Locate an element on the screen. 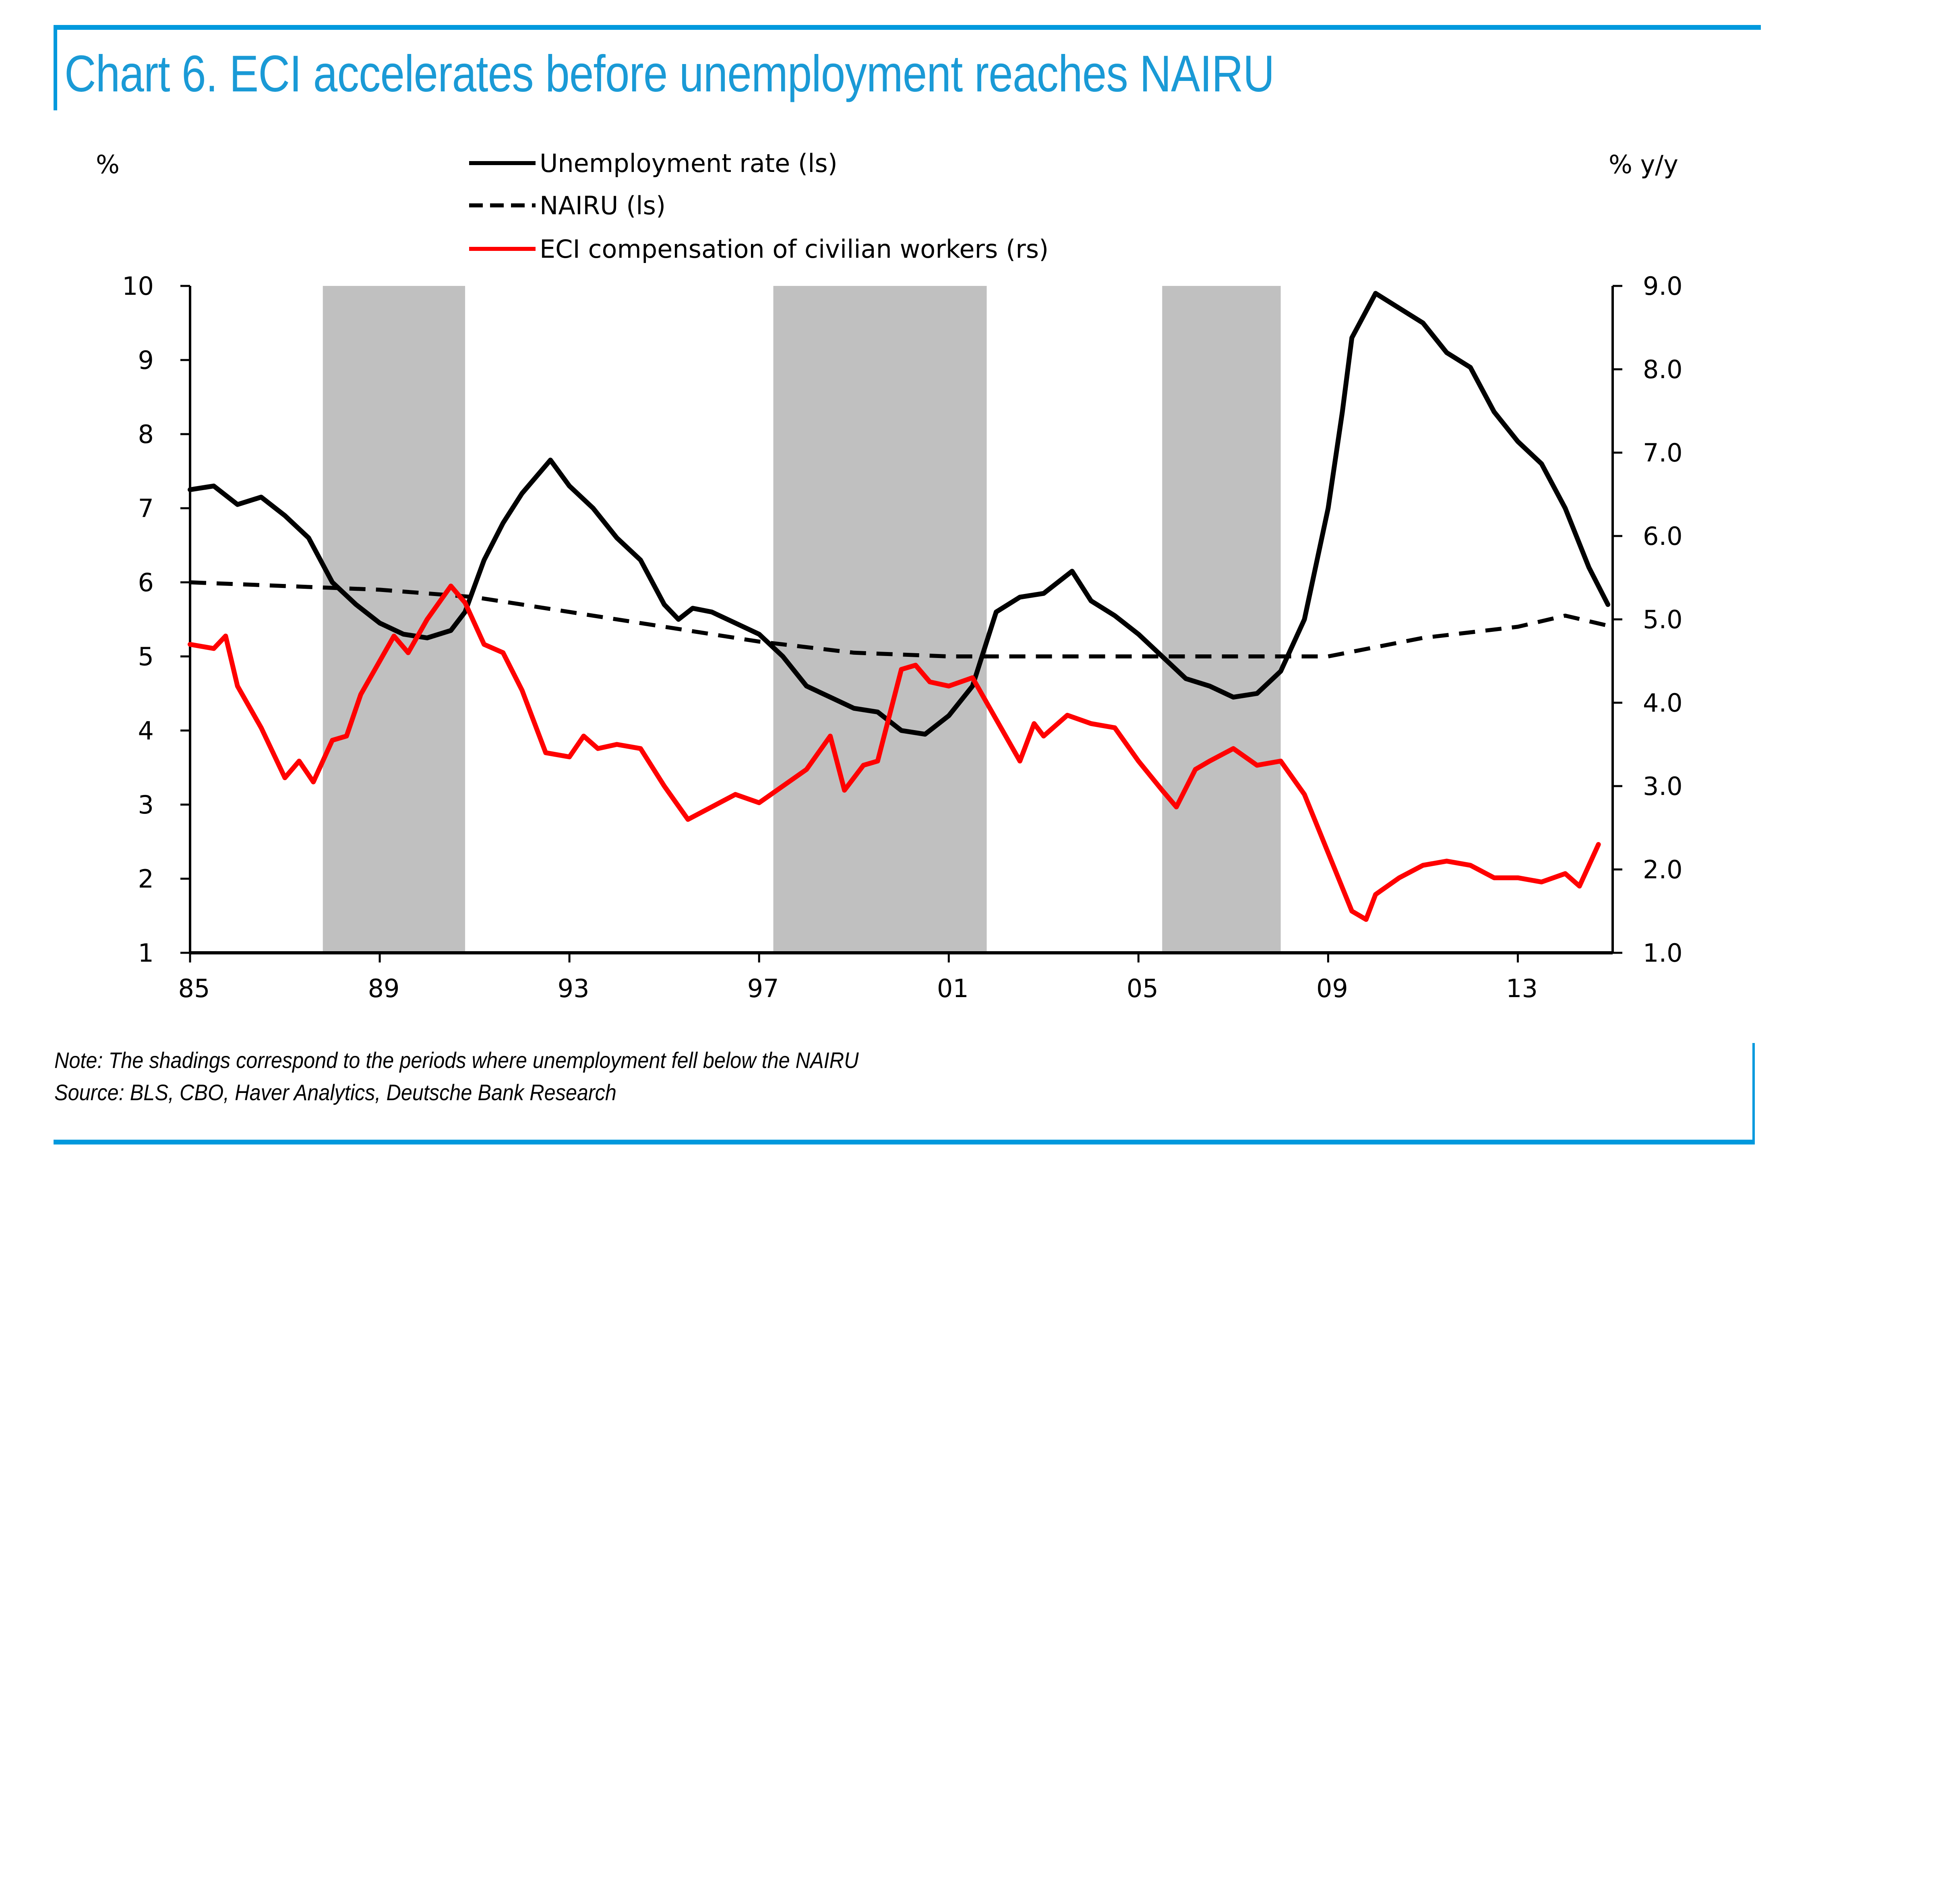 This screenshot has height=1904, width=1936. x-tick-label: 97 is located at coordinates (763, 989).